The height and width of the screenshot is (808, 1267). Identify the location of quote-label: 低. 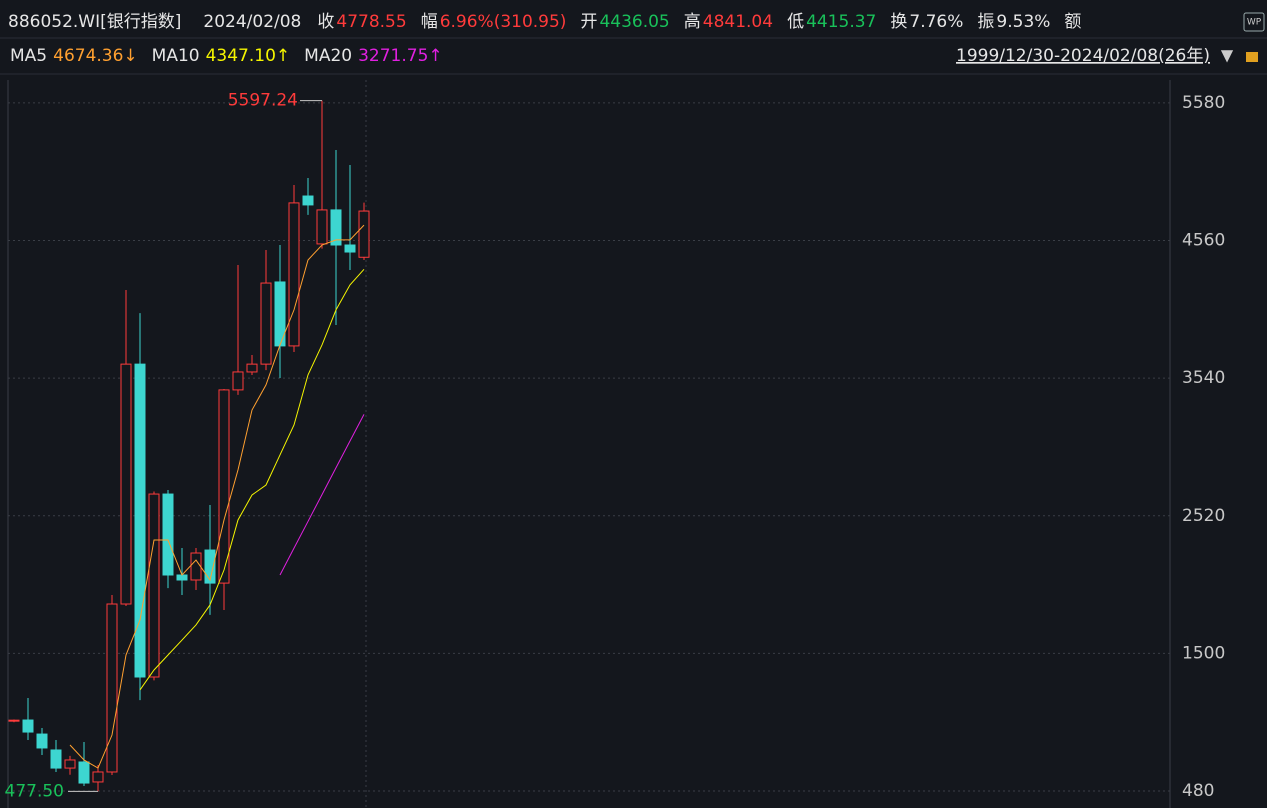
(795, 22).